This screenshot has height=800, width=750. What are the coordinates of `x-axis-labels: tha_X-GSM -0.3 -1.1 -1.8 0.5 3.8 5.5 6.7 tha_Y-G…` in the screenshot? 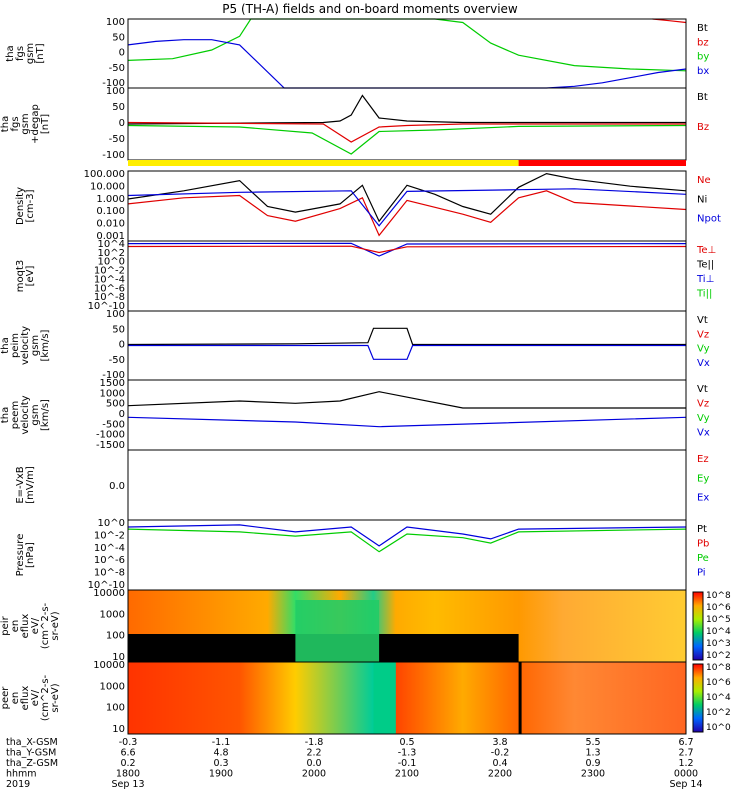 It's located at (354, 763).